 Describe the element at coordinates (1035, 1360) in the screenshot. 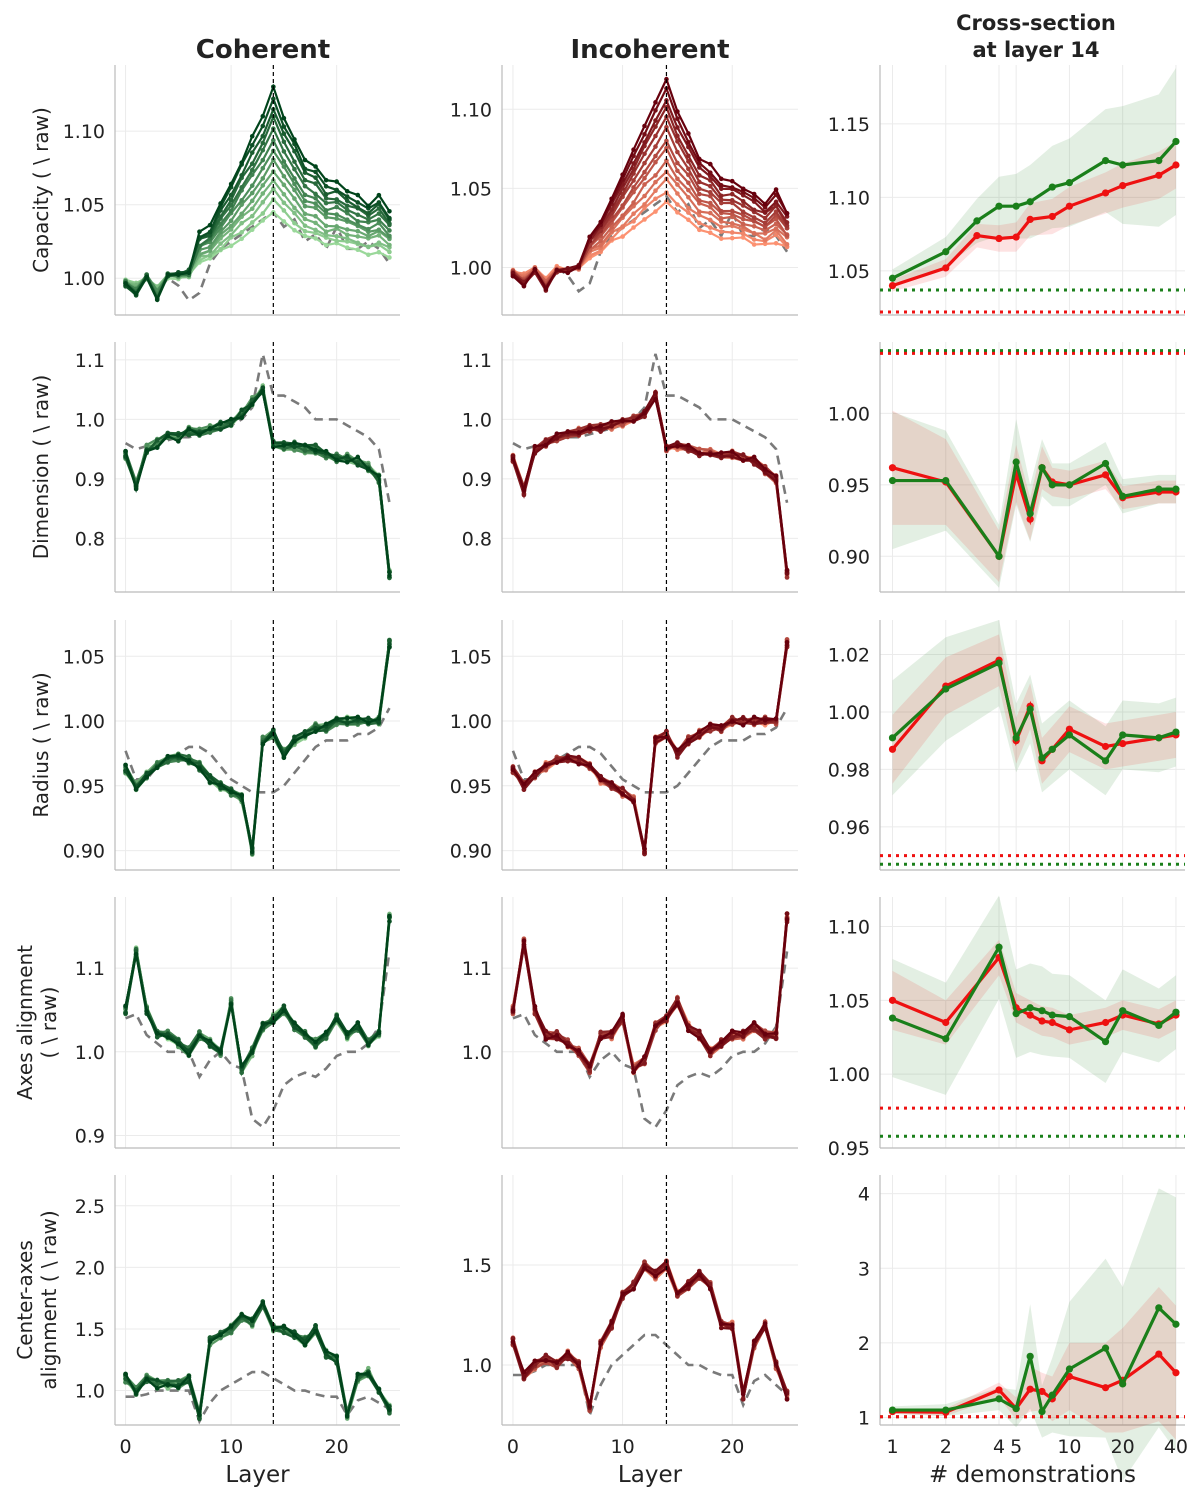

I see `coherent-series-line` at that location.